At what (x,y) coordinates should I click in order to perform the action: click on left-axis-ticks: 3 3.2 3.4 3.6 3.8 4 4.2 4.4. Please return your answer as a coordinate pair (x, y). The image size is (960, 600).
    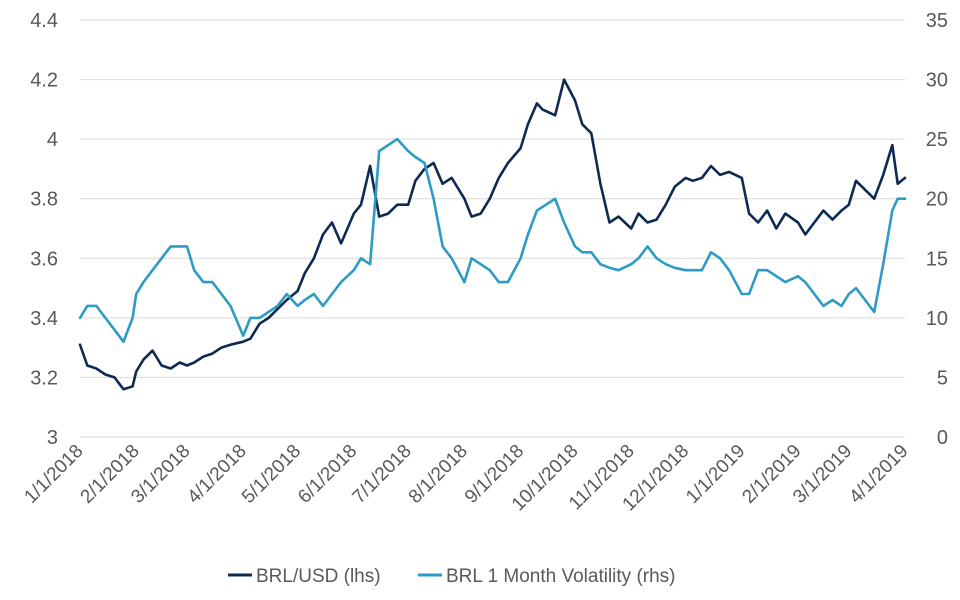
    Looking at the image, I should click on (44, 229).